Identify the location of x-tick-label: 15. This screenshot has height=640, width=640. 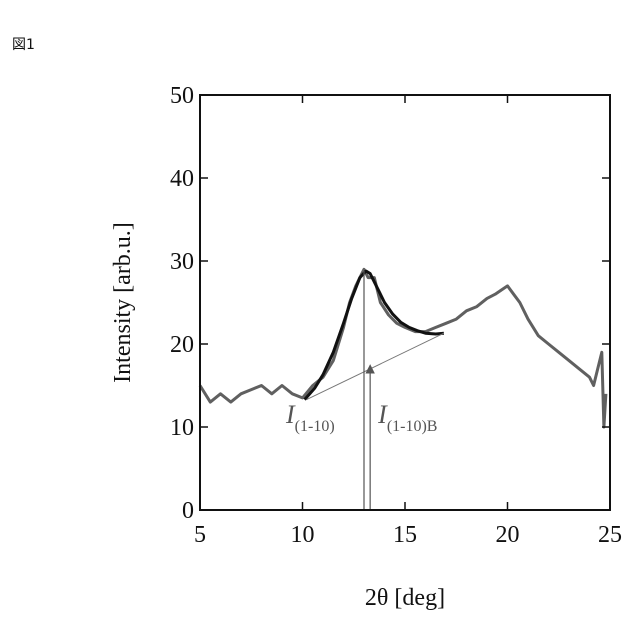
(405, 535).